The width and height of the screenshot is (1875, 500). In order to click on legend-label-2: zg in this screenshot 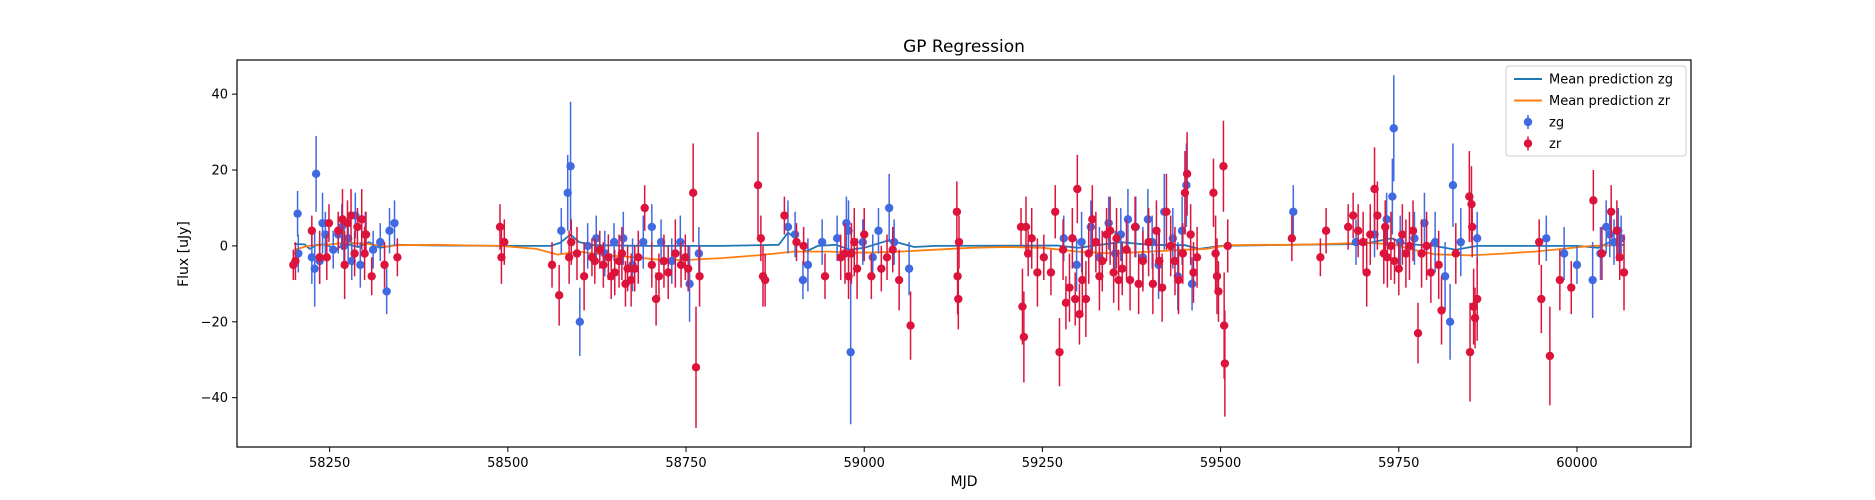, I will do `click(1556, 123)`.